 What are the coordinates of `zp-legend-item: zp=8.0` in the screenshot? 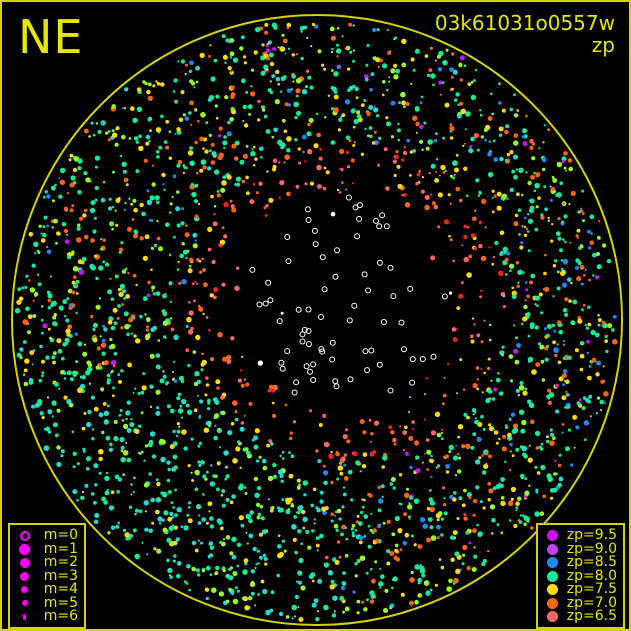 It's located at (580, 576).